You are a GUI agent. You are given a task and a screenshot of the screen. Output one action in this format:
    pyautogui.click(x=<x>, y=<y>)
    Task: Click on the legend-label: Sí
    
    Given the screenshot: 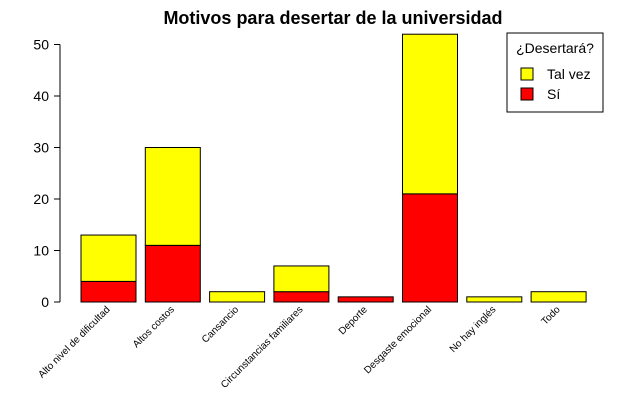 What is the action you would take?
    pyautogui.click(x=553, y=94)
    